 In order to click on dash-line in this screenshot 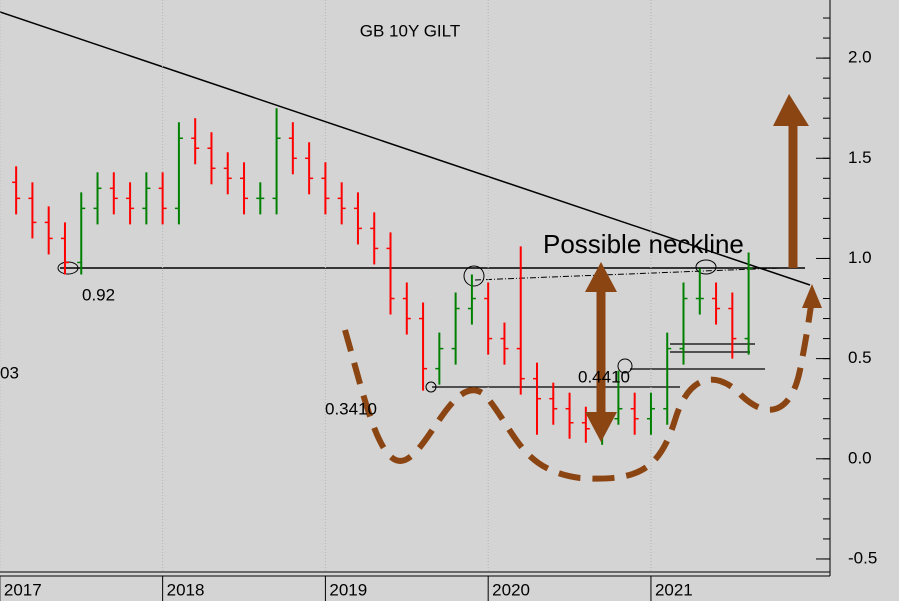, I will do `click(627, 274)`.